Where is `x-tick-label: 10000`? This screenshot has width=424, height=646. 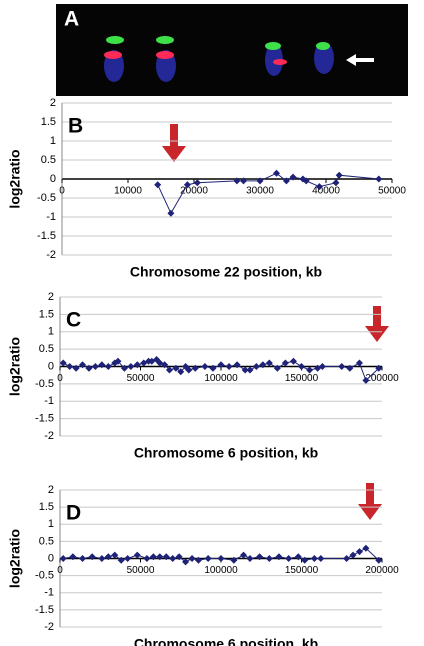
x-tick-label: 10000 is located at coordinates (128, 191).